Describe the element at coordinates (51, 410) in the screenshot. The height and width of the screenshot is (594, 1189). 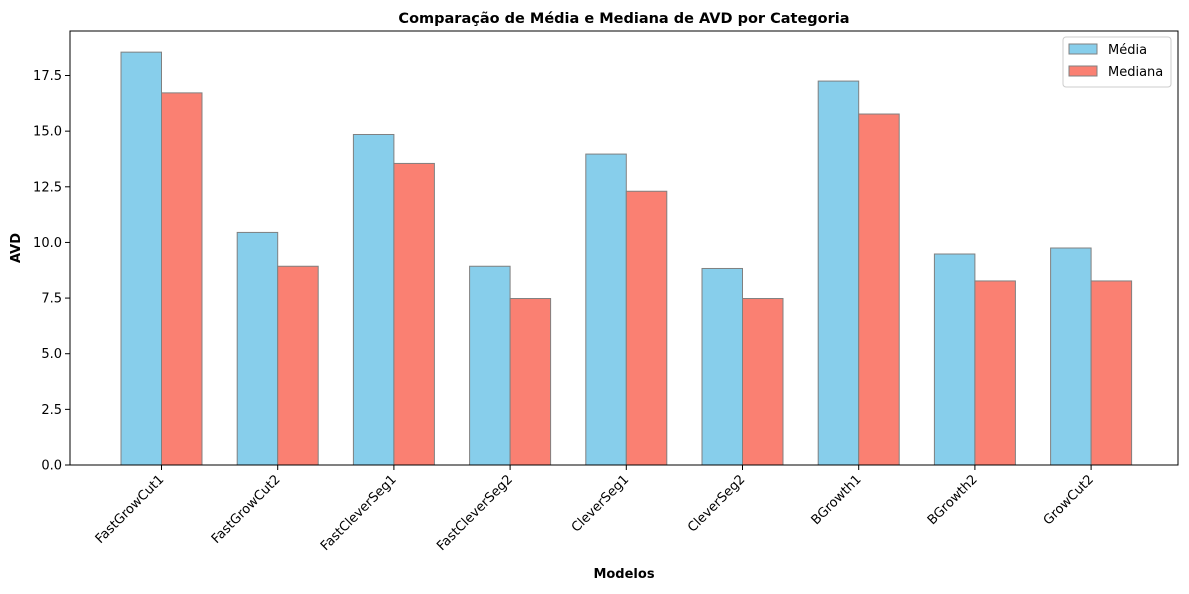
I see `y-tick-label: 2.5` at that location.